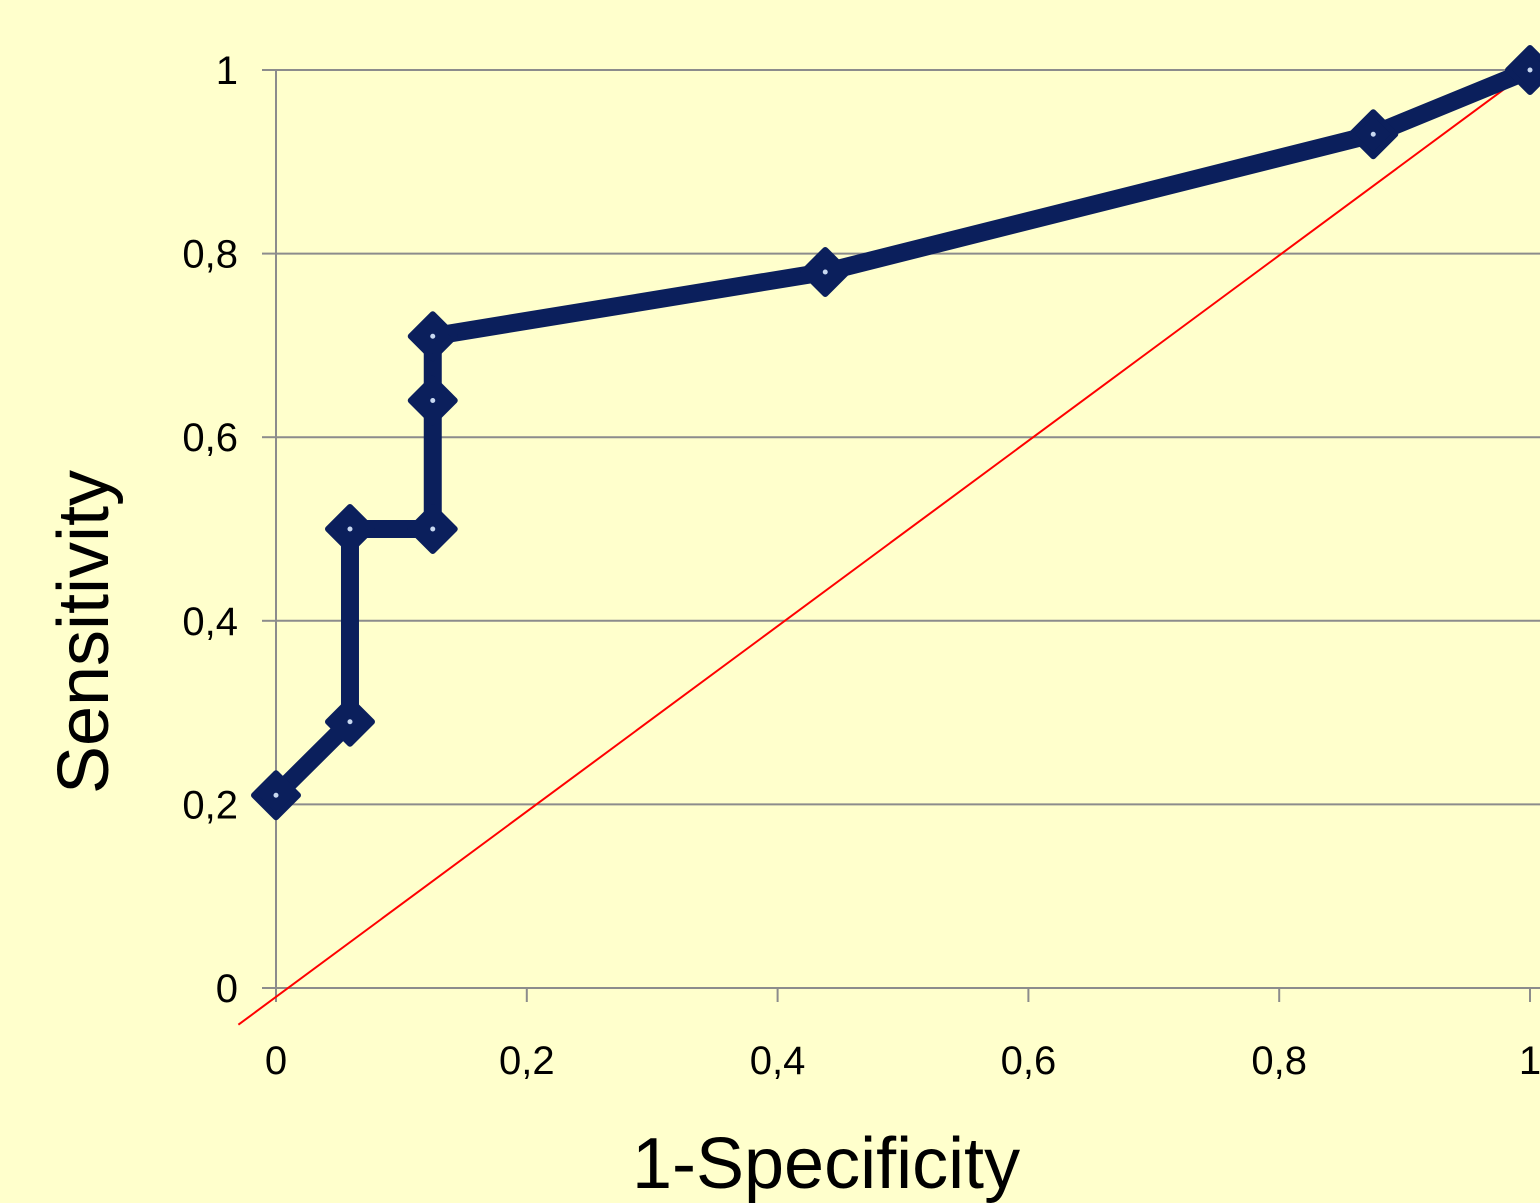 The width and height of the screenshot is (1540, 1203). Describe the element at coordinates (778, 1061) in the screenshot. I see `x-tick-label: 0,4` at that location.